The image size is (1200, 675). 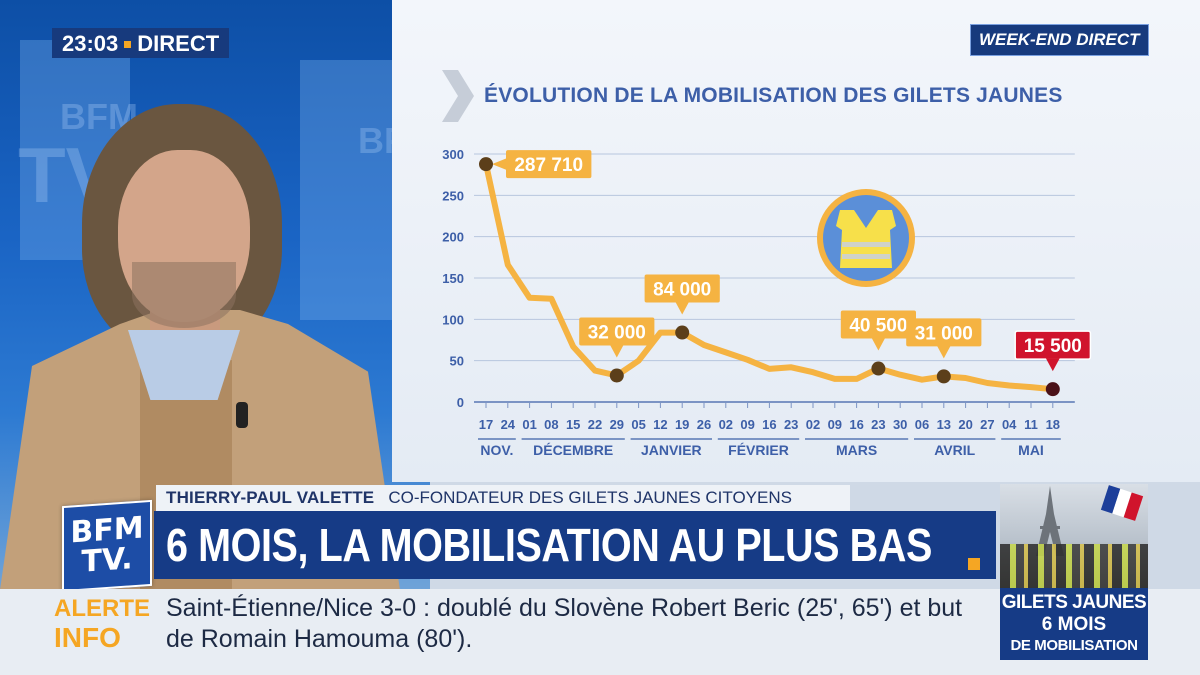 I want to click on thumbnail-photo, so click(x=1074, y=536).